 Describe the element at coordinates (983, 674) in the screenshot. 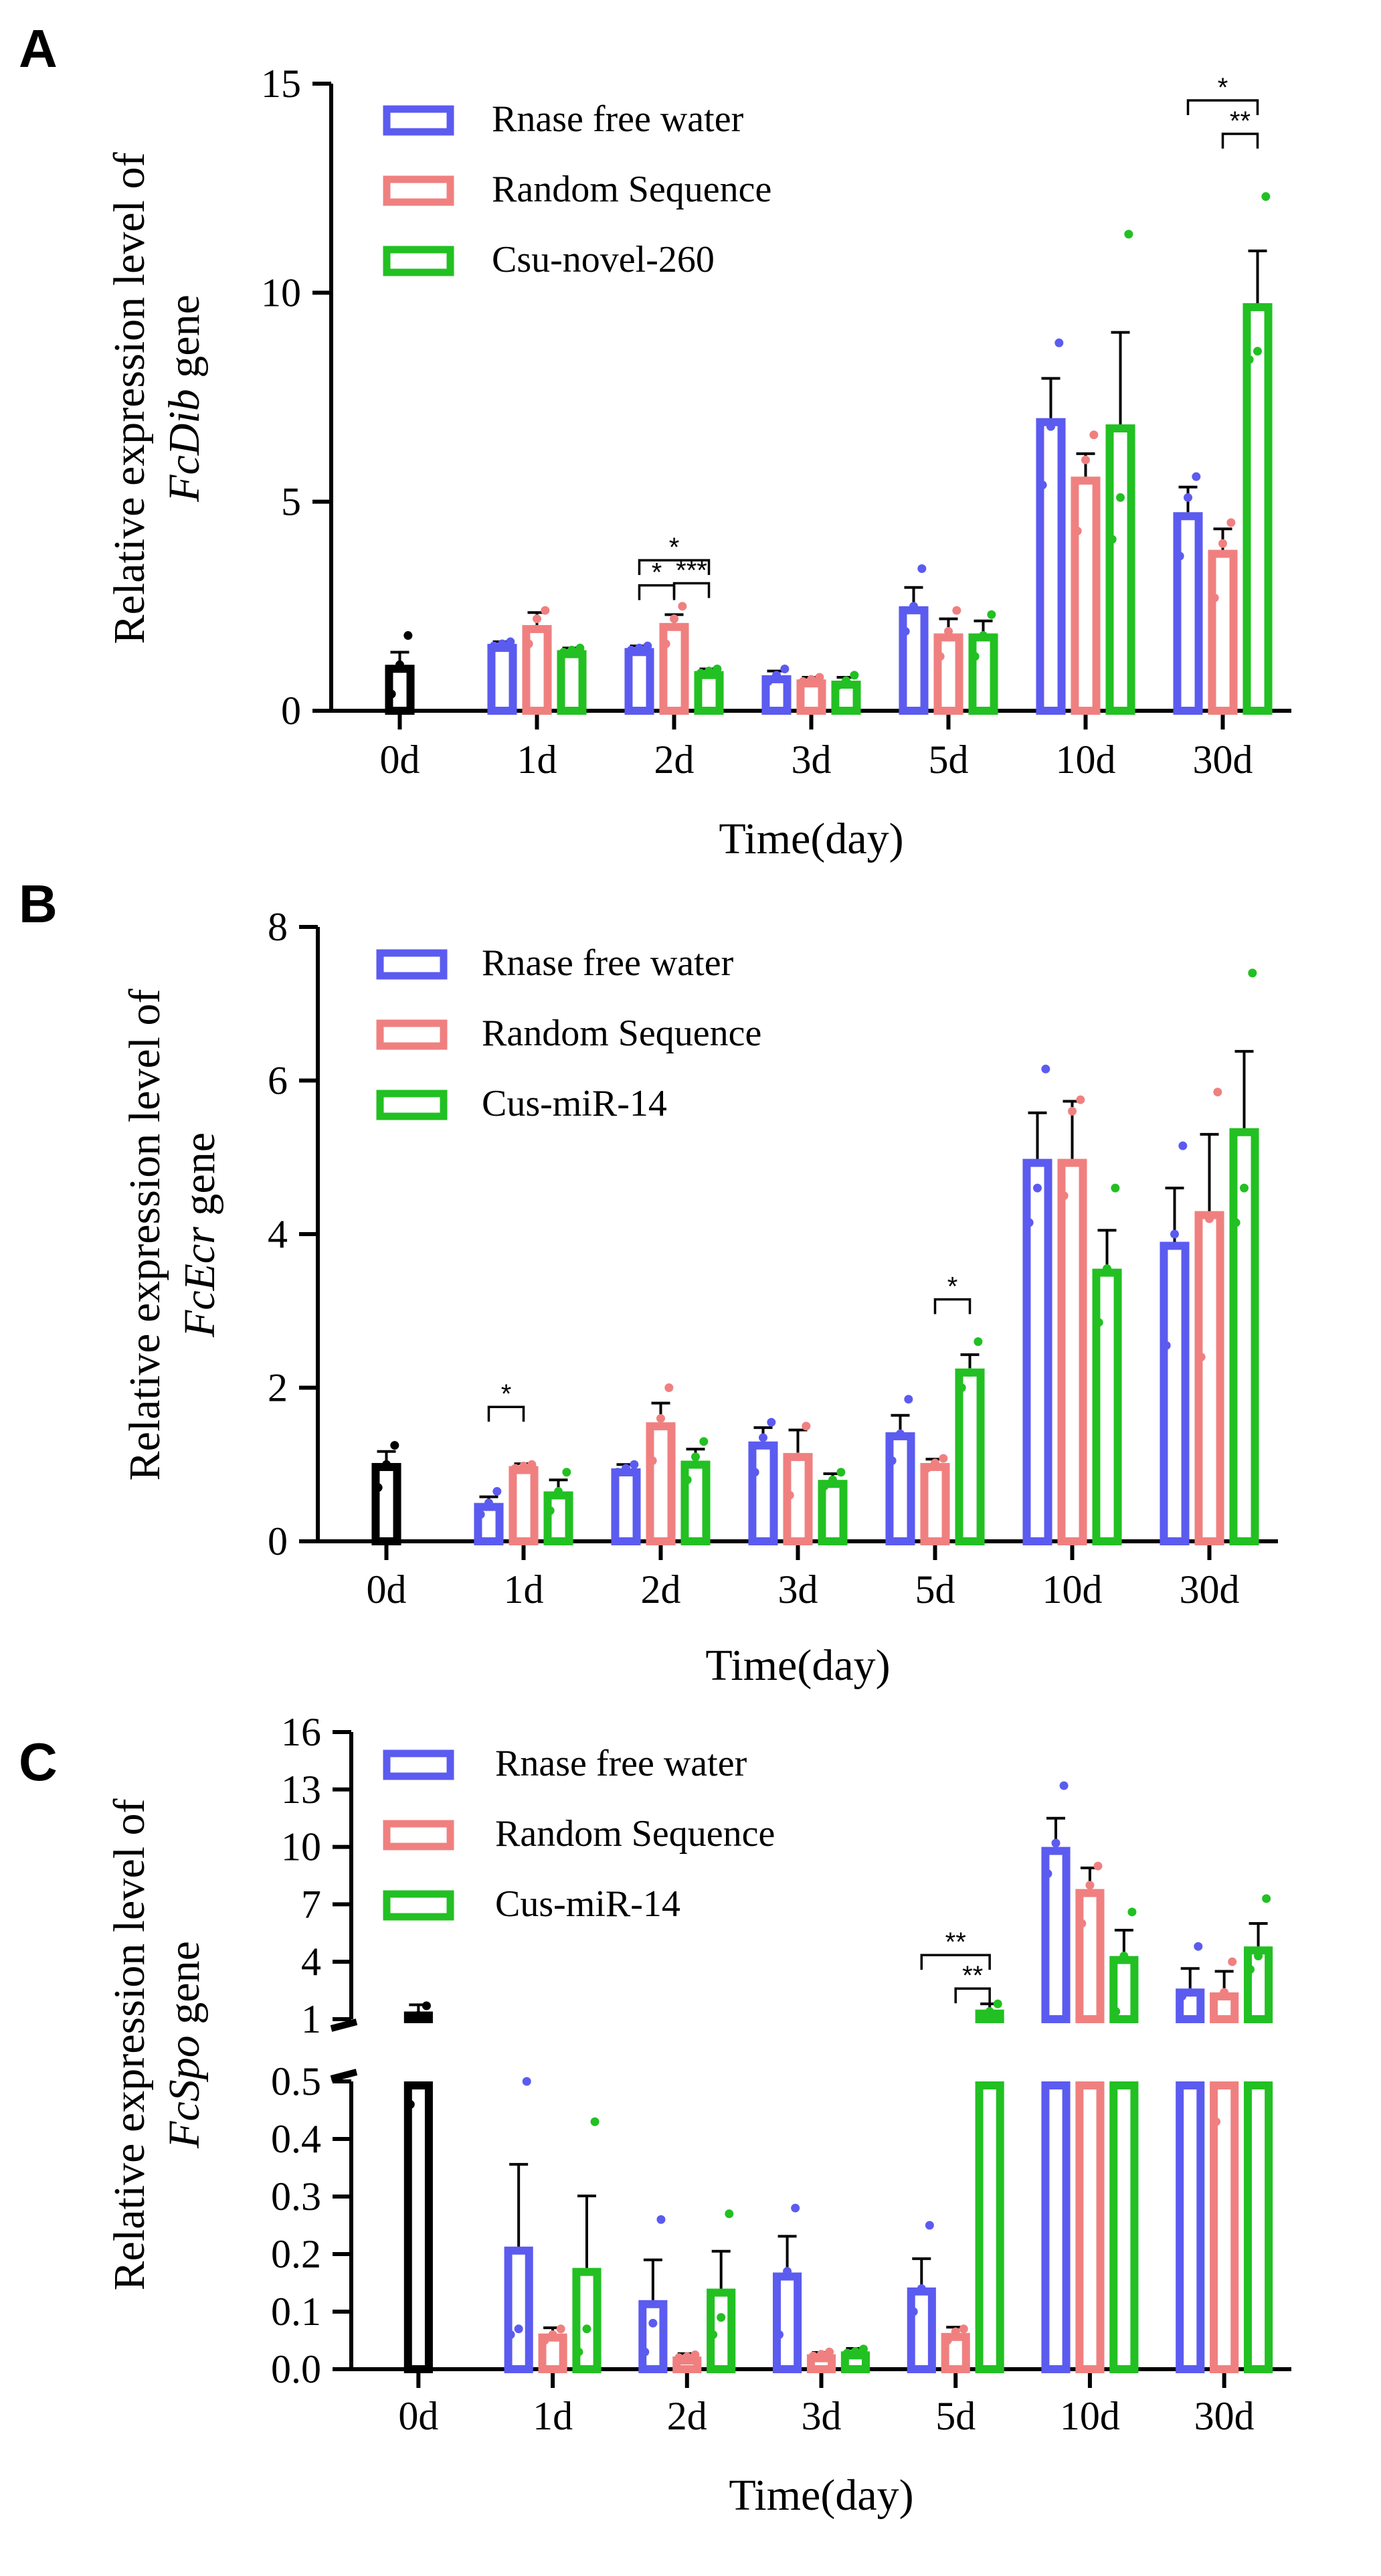

I see `series2-5d-bar` at that location.